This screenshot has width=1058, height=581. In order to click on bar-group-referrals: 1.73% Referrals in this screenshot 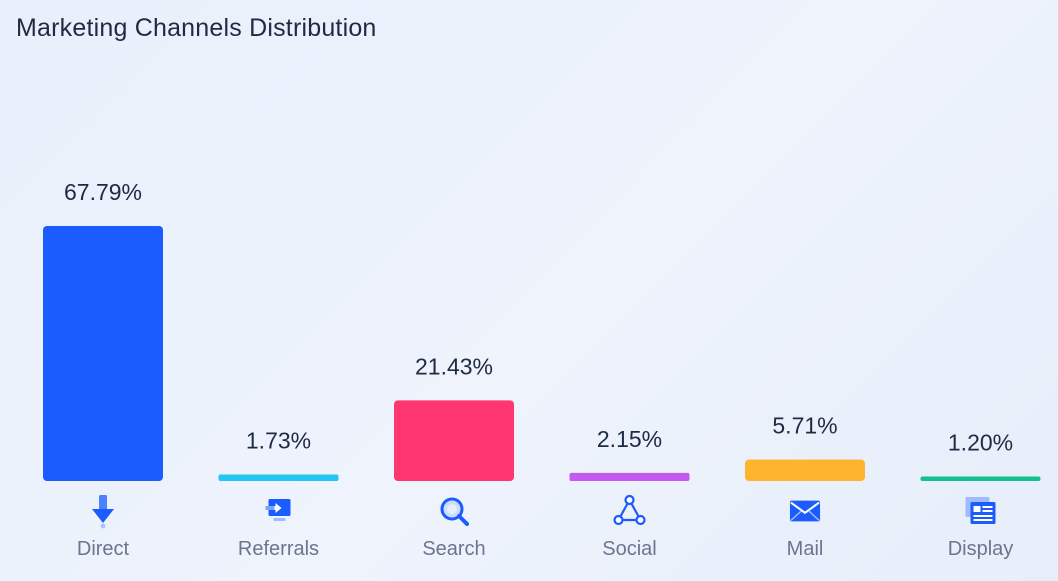, I will do `click(278, 493)`.